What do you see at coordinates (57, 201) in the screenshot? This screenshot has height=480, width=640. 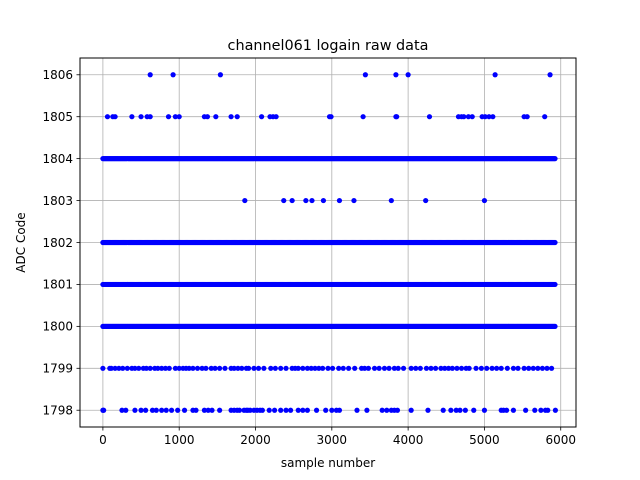 I see `y-tick-label: 1803` at bounding box center [57, 201].